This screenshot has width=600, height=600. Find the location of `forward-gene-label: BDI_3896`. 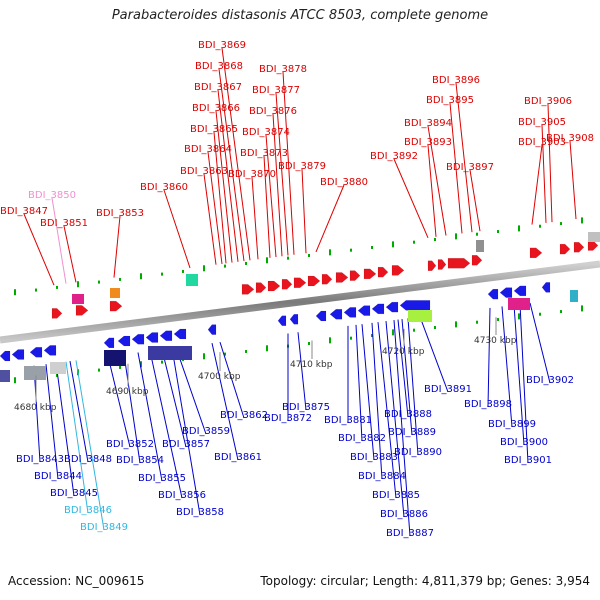

forward-gene-label: BDI_3896 is located at coordinates (456, 80).